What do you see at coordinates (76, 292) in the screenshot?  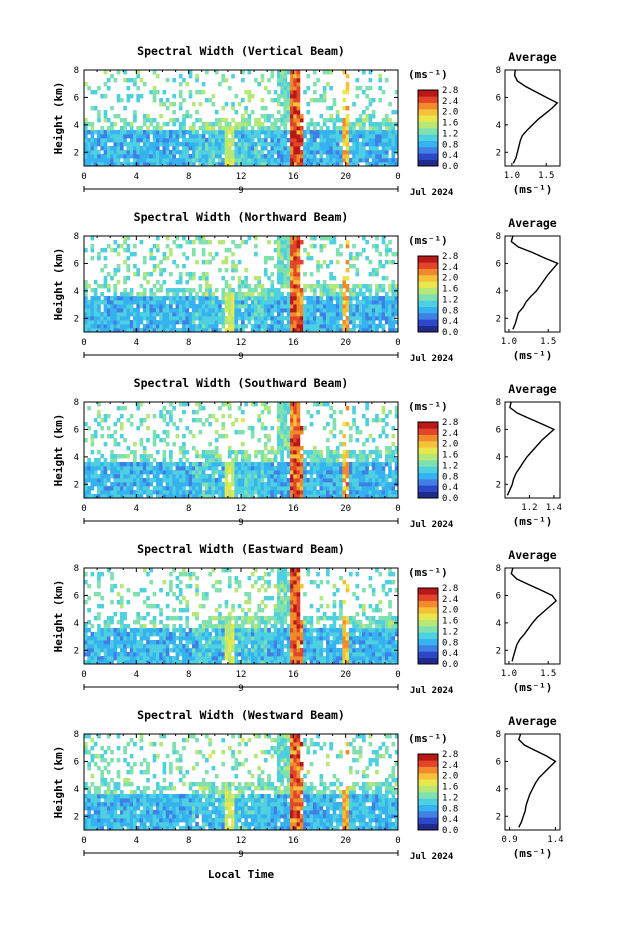 I see `y-tick-label: 4` at bounding box center [76, 292].